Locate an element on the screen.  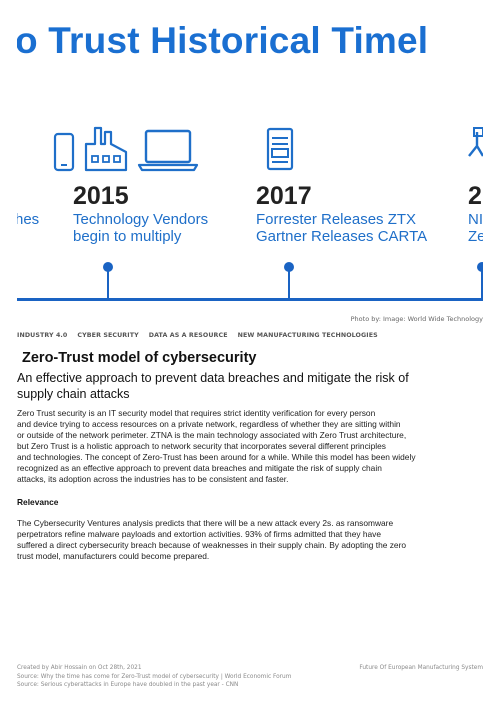
era-label-2015: Technology Vendors begin to multiply is located at coordinates (141, 228).